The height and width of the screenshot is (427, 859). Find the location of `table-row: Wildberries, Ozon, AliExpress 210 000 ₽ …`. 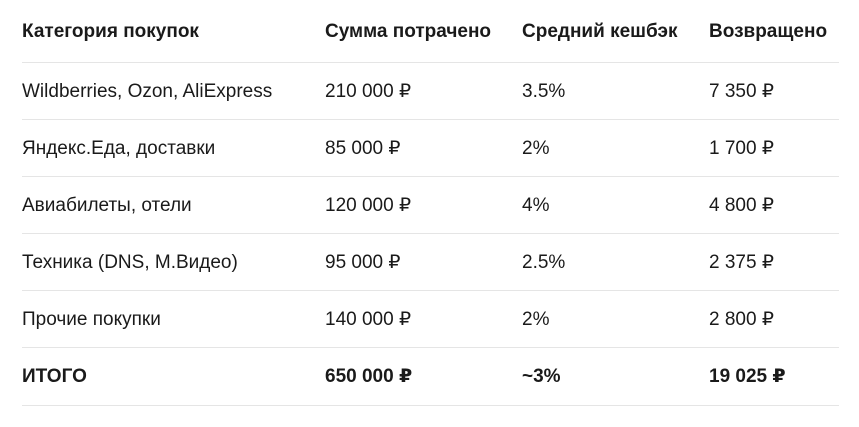

table-row: Wildberries, Ozon, AliExpress 210 000 ₽ … is located at coordinates (430, 91).